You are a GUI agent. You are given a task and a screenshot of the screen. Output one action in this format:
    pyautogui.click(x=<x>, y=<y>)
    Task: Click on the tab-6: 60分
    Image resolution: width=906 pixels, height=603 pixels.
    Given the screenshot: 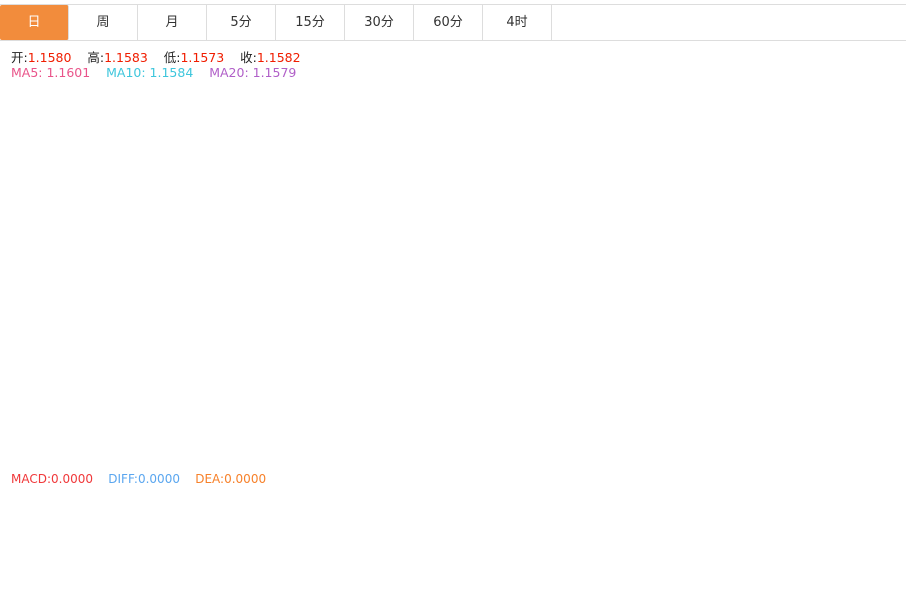 What is the action you would take?
    pyautogui.click(x=448, y=22)
    